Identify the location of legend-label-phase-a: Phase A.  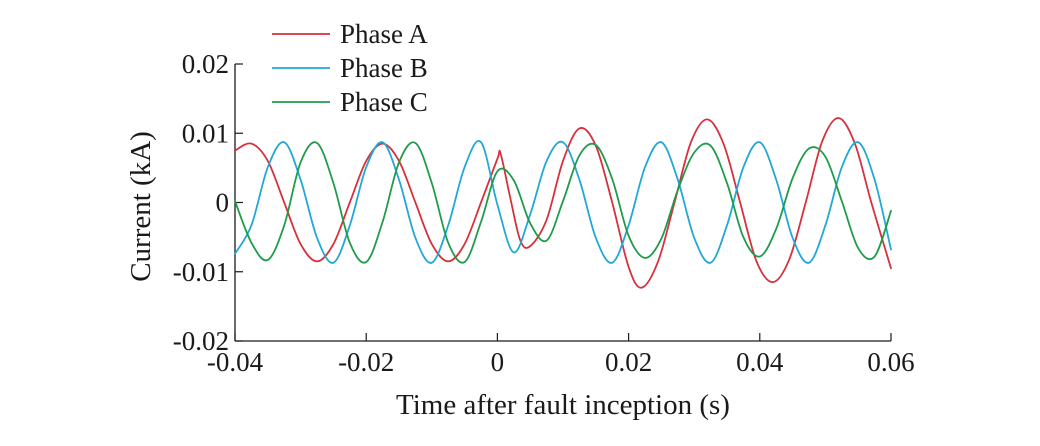
(384, 34).